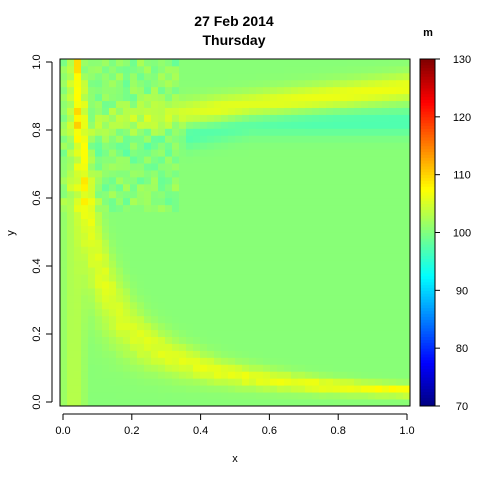 Image resolution: width=480 pixels, height=480 pixels. Describe the element at coordinates (42, 232) in the screenshot. I see `y-axis: 0.00.20.40.60.81.0` at that location.